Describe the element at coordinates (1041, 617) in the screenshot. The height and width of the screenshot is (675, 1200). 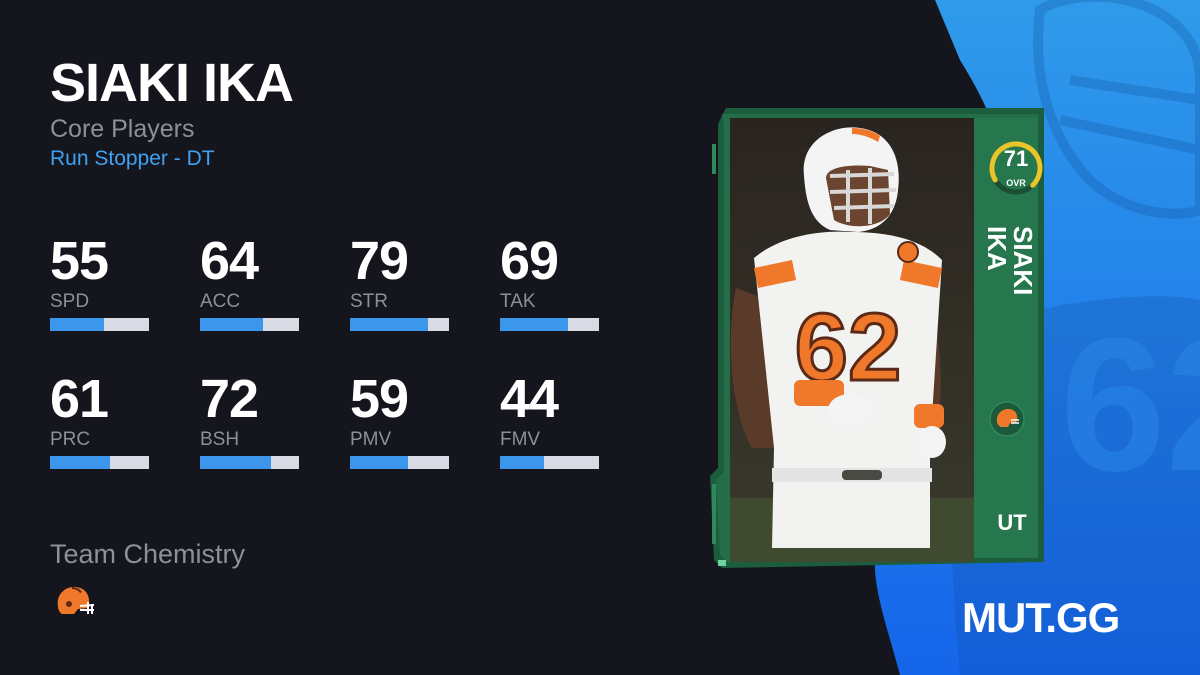
I see `brand-logo: MUT.GG` at that location.